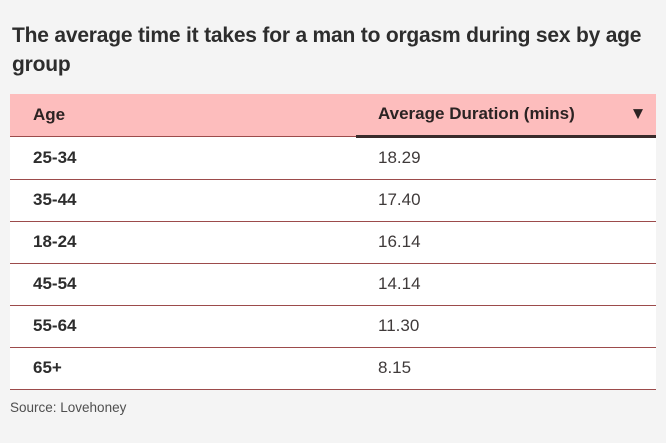 This screenshot has height=443, width=666. What do you see at coordinates (183, 326) in the screenshot?
I see `age-cell: 55-64` at bounding box center [183, 326].